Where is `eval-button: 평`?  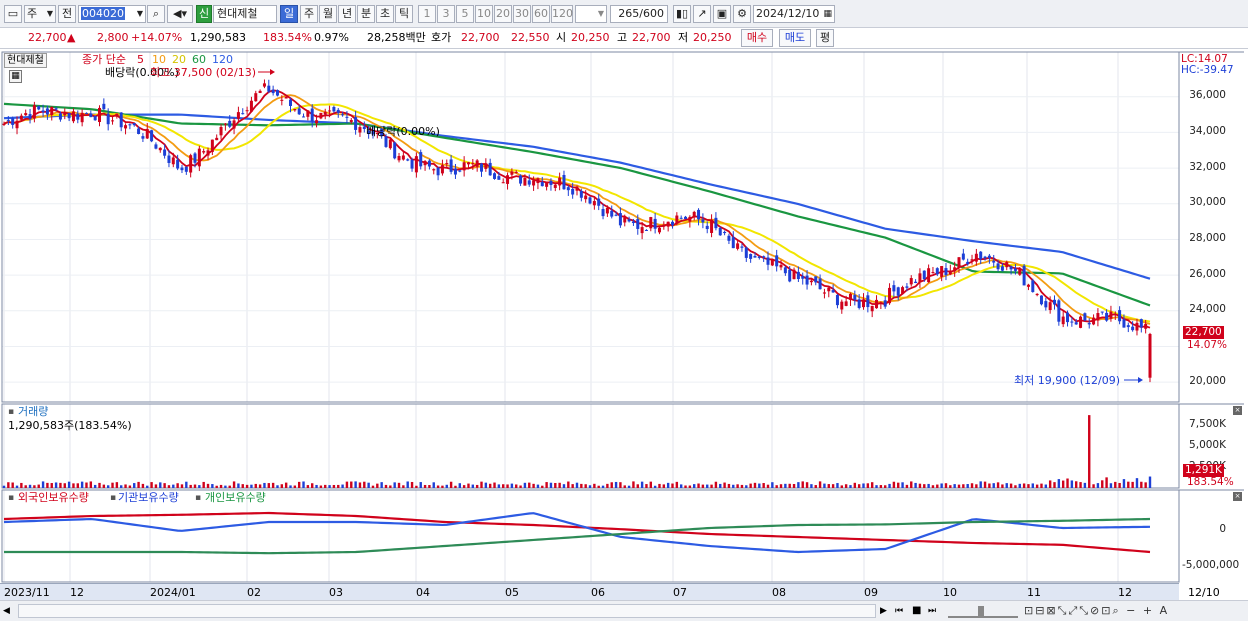 eval-button: 평 is located at coordinates (825, 38).